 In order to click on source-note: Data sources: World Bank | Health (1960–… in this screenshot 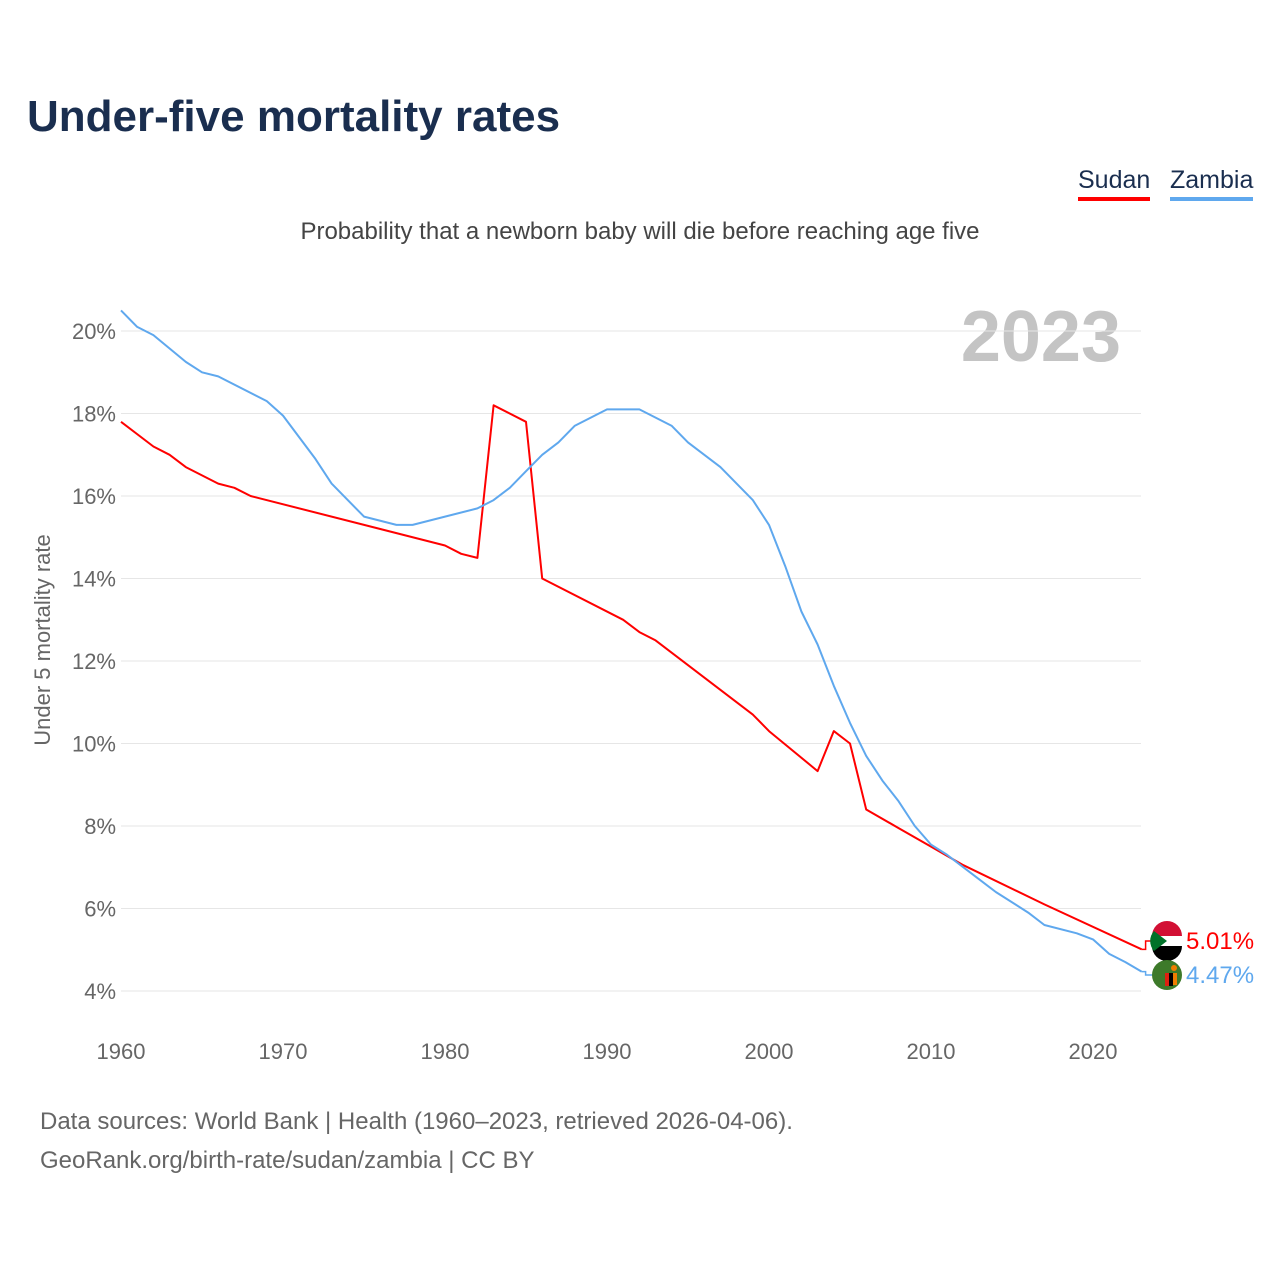, I will do `click(416, 1121)`.